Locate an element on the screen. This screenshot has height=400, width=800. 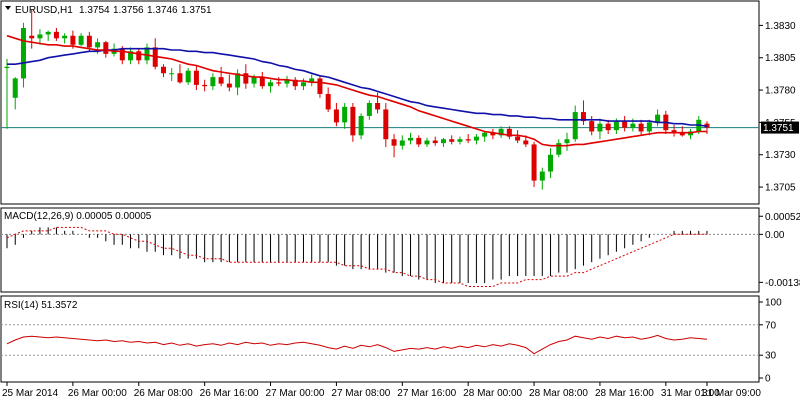
time-tick-label: 28 Mar 16:00 is located at coordinates (624, 393).